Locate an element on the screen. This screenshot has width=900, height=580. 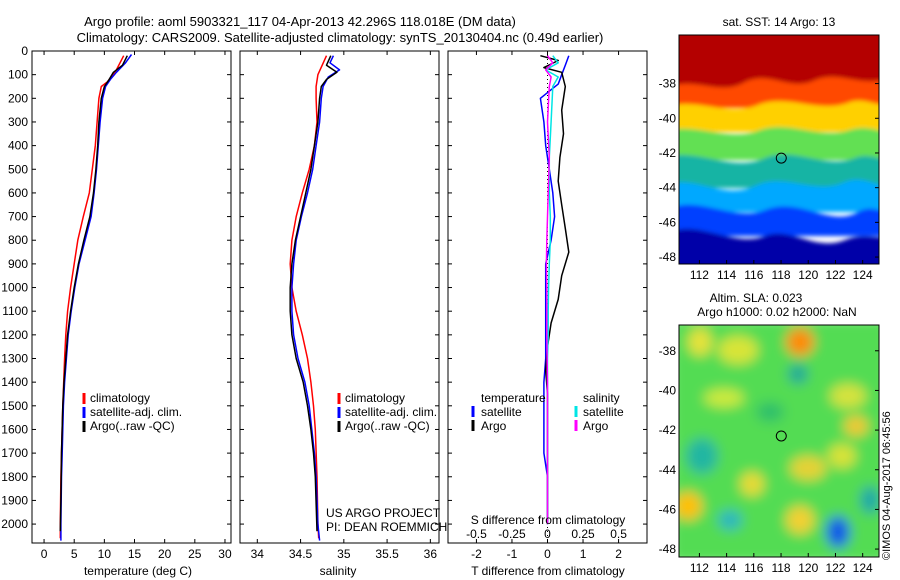
sst-map-axes: 112 114 116 118 120 122 124 -38 -40 -42 -44 -46 -48 is located at coordinates (769, 179).